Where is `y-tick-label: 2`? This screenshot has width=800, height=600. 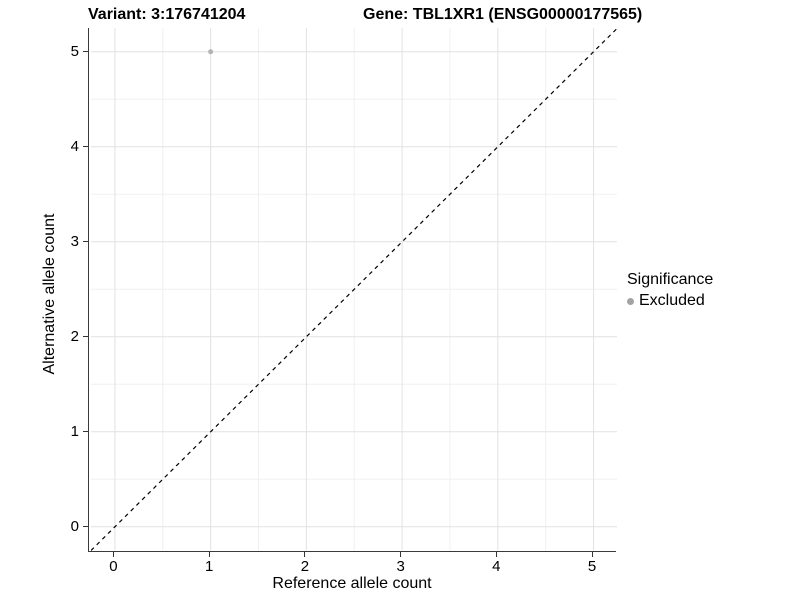 y-tick-label: 2 is located at coordinates (74, 336).